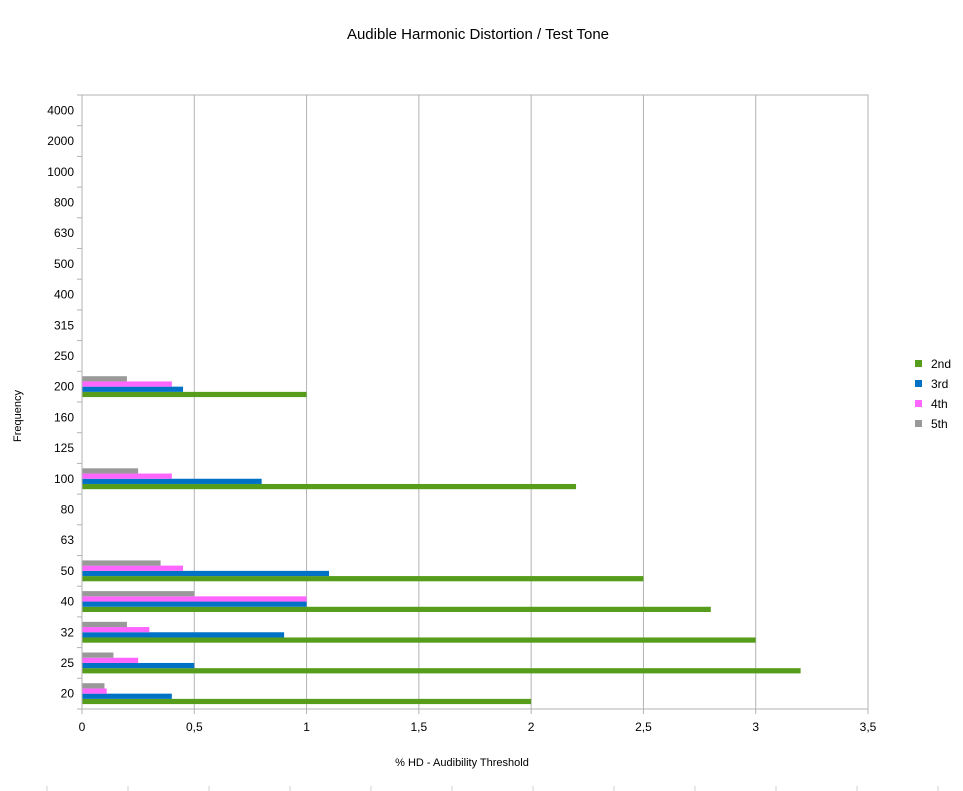 The width and height of the screenshot is (963, 791). I want to click on y-tick-label: 125, so click(64, 448).